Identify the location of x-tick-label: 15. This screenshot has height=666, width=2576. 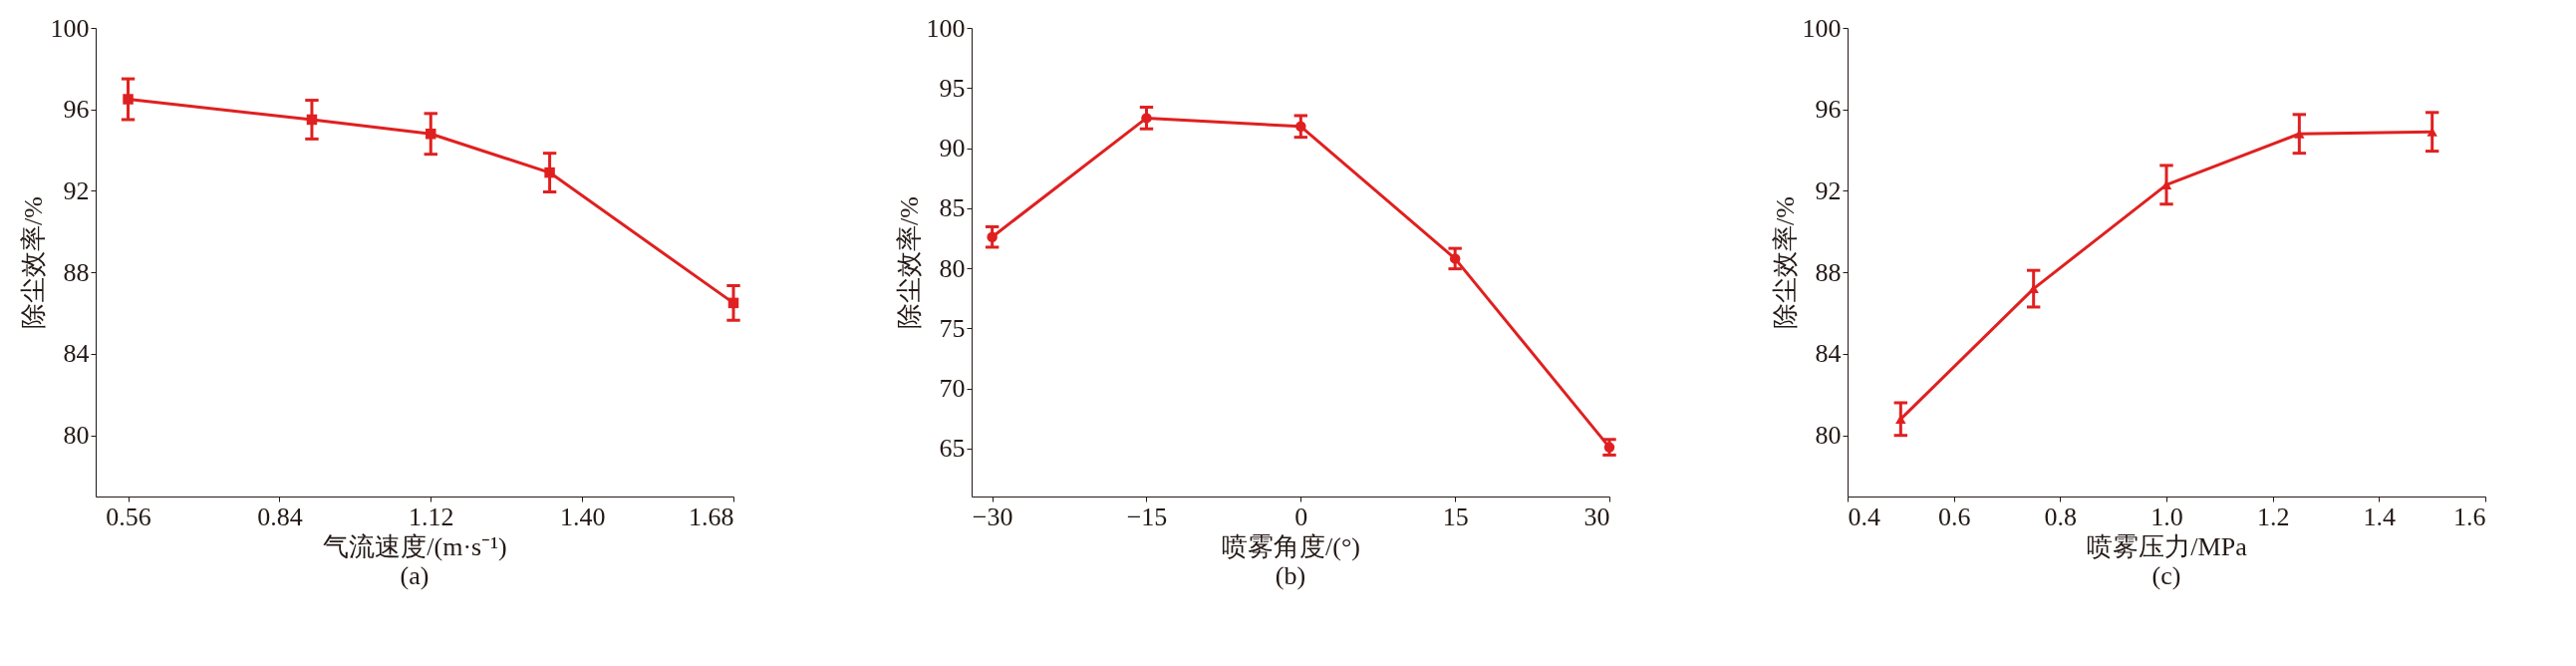
(1455, 516).